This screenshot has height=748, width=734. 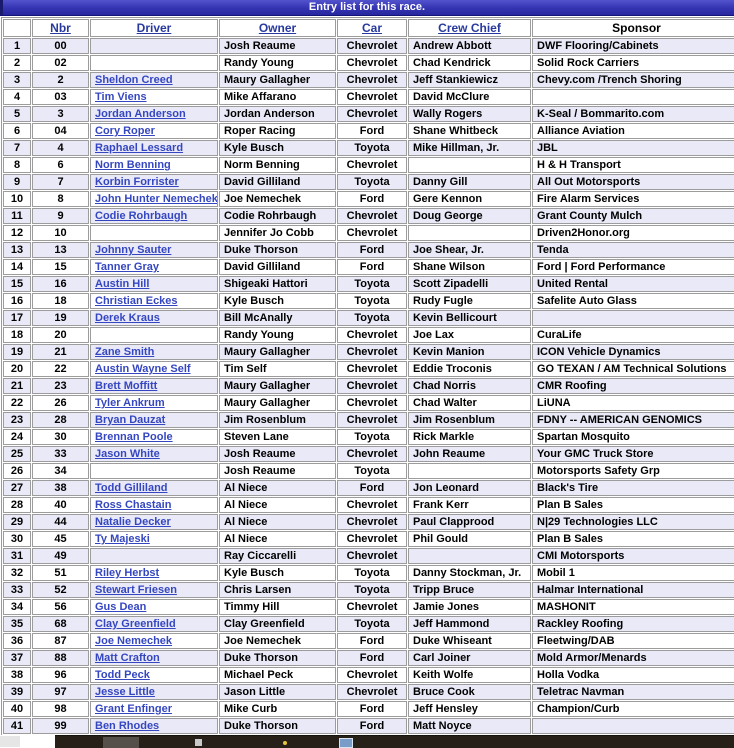 I want to click on driver-link: Brennan Poole, so click(x=134, y=437).